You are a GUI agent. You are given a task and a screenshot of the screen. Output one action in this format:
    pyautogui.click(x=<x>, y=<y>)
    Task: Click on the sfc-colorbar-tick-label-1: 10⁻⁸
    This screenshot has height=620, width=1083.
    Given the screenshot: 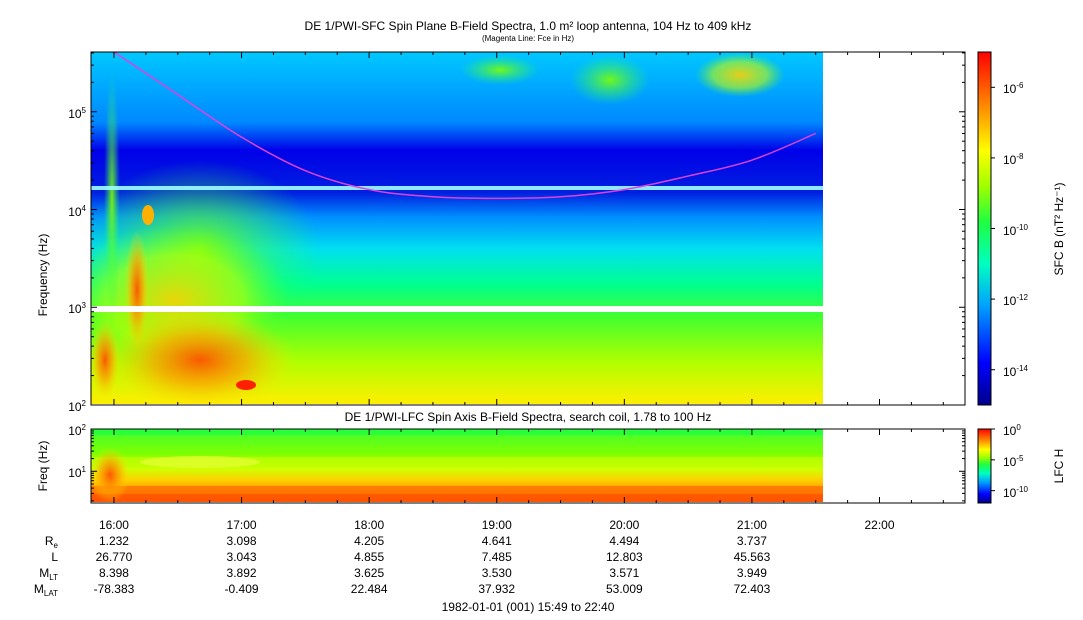 What is the action you would take?
    pyautogui.click(x=1013, y=158)
    